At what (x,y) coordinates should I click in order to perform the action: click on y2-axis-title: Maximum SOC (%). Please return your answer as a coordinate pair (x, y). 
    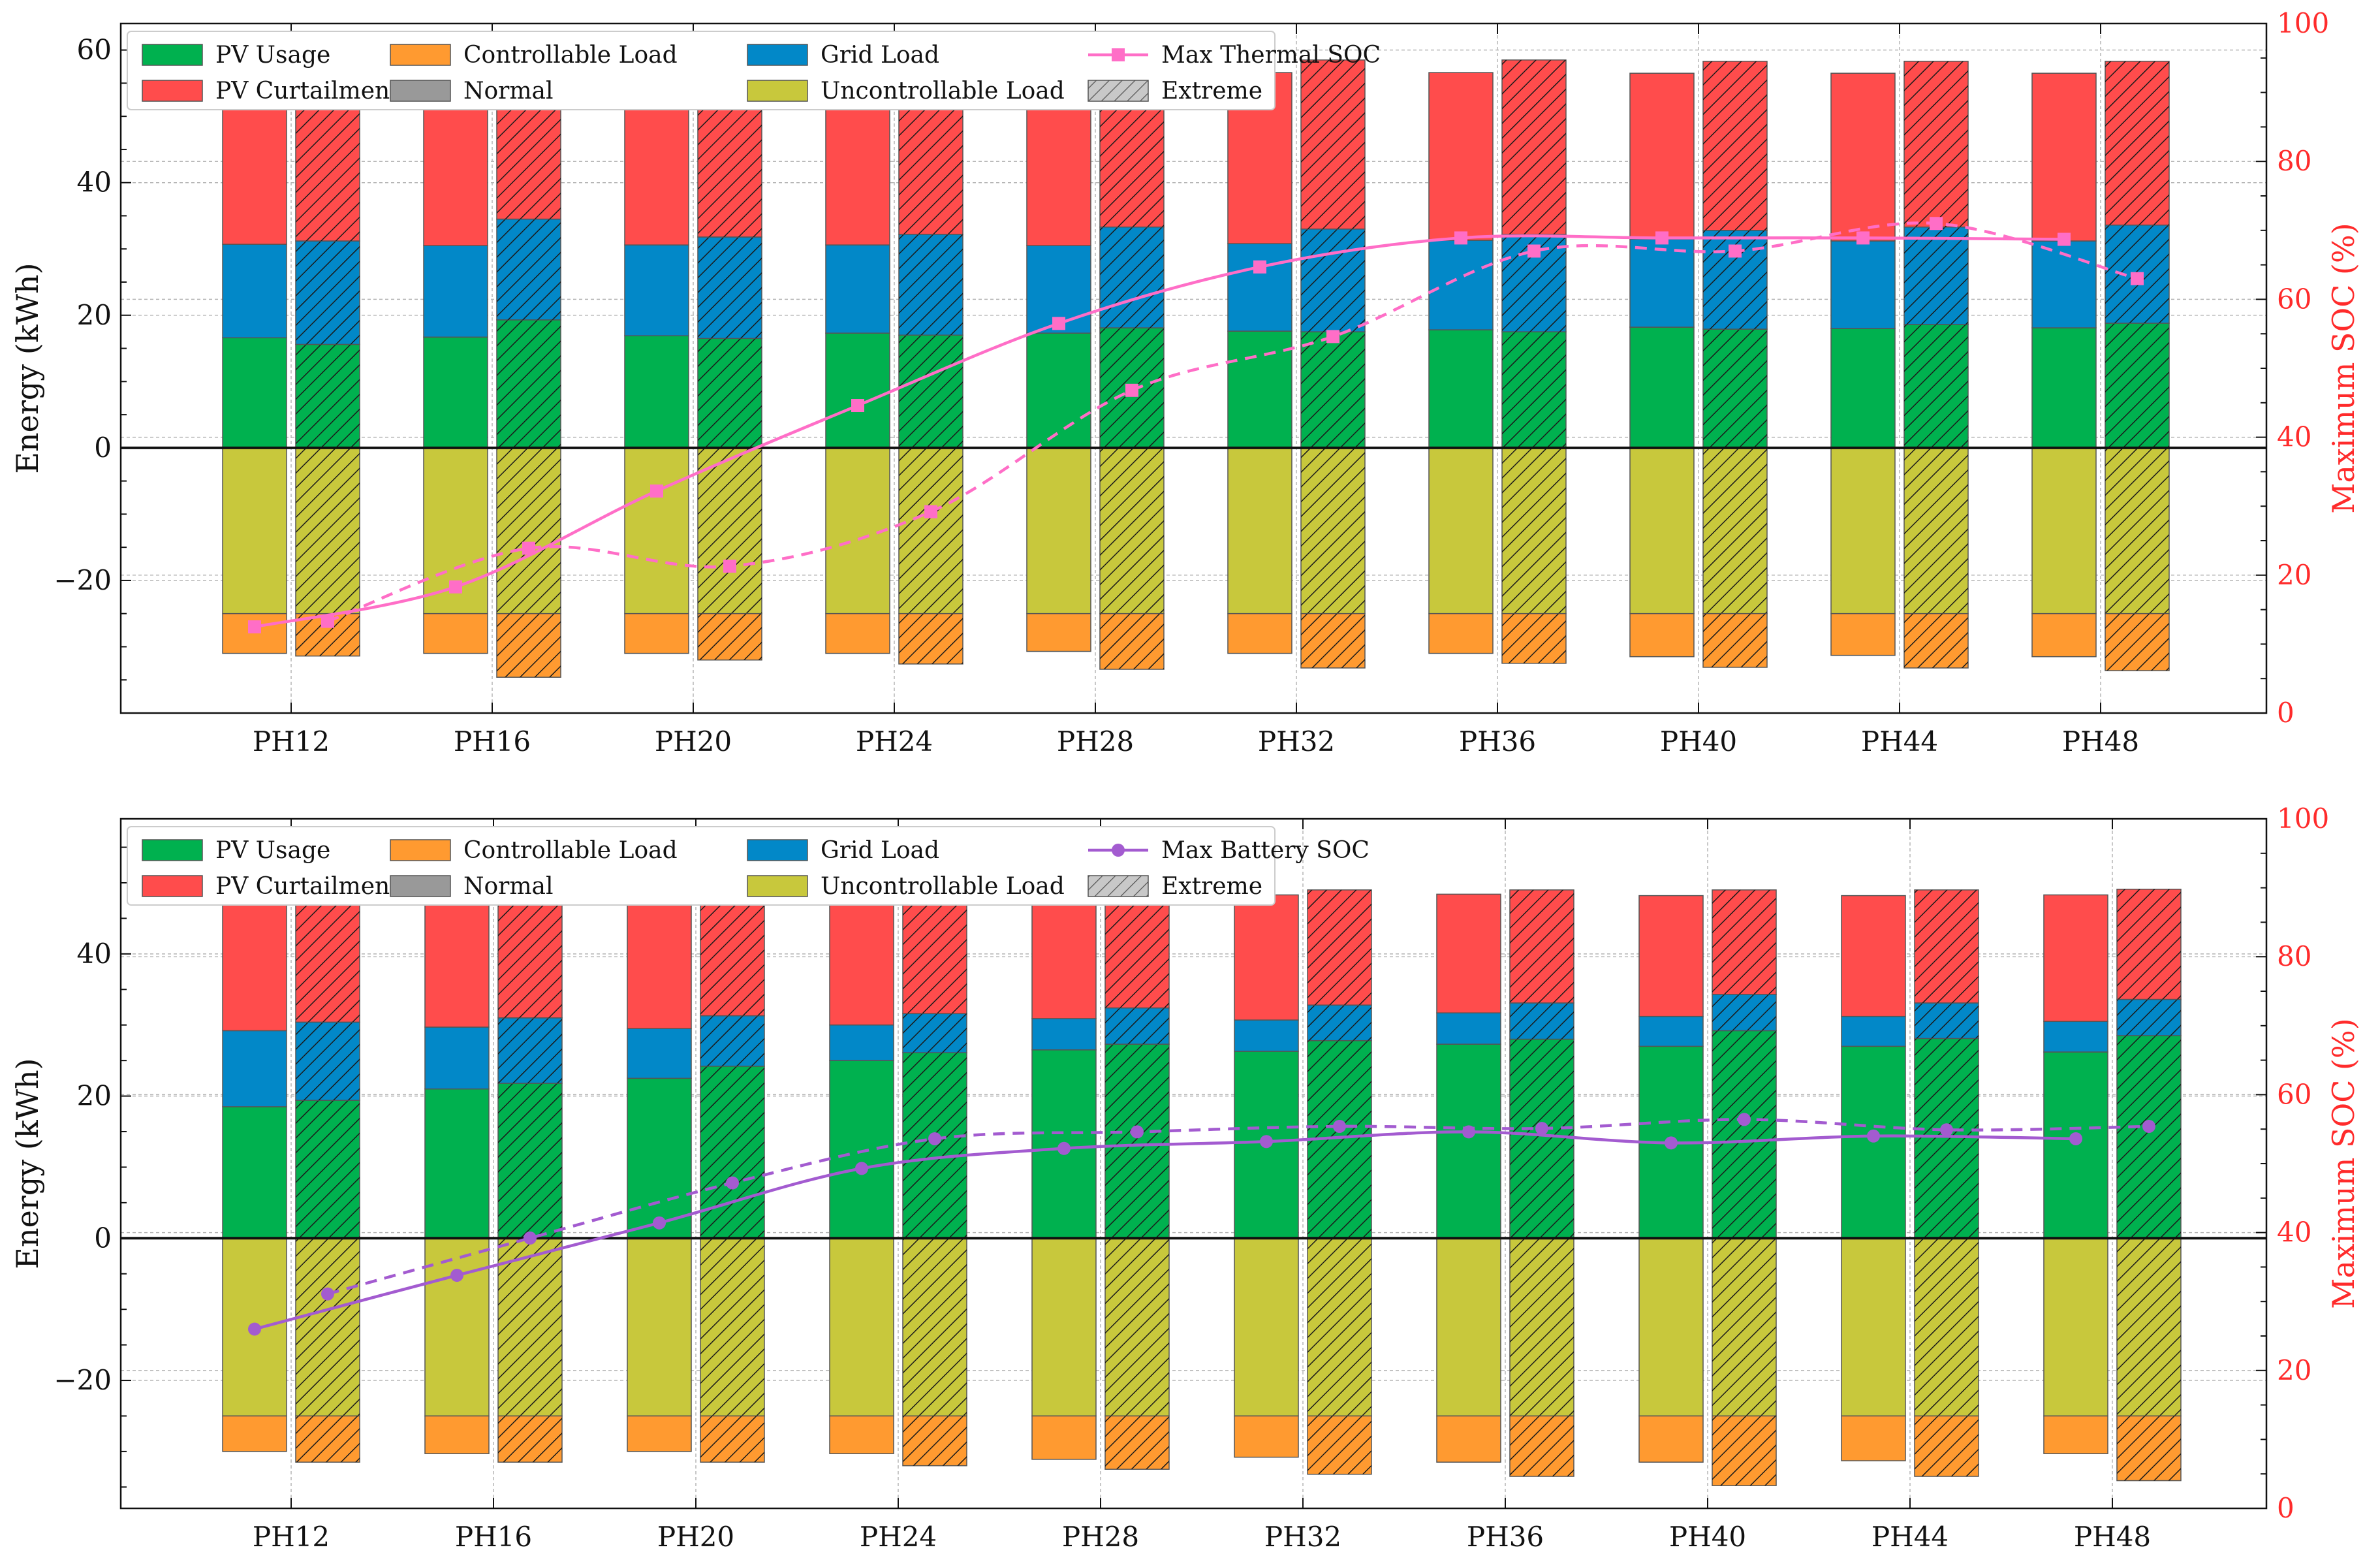
    Looking at the image, I should click on (2344, 1163).